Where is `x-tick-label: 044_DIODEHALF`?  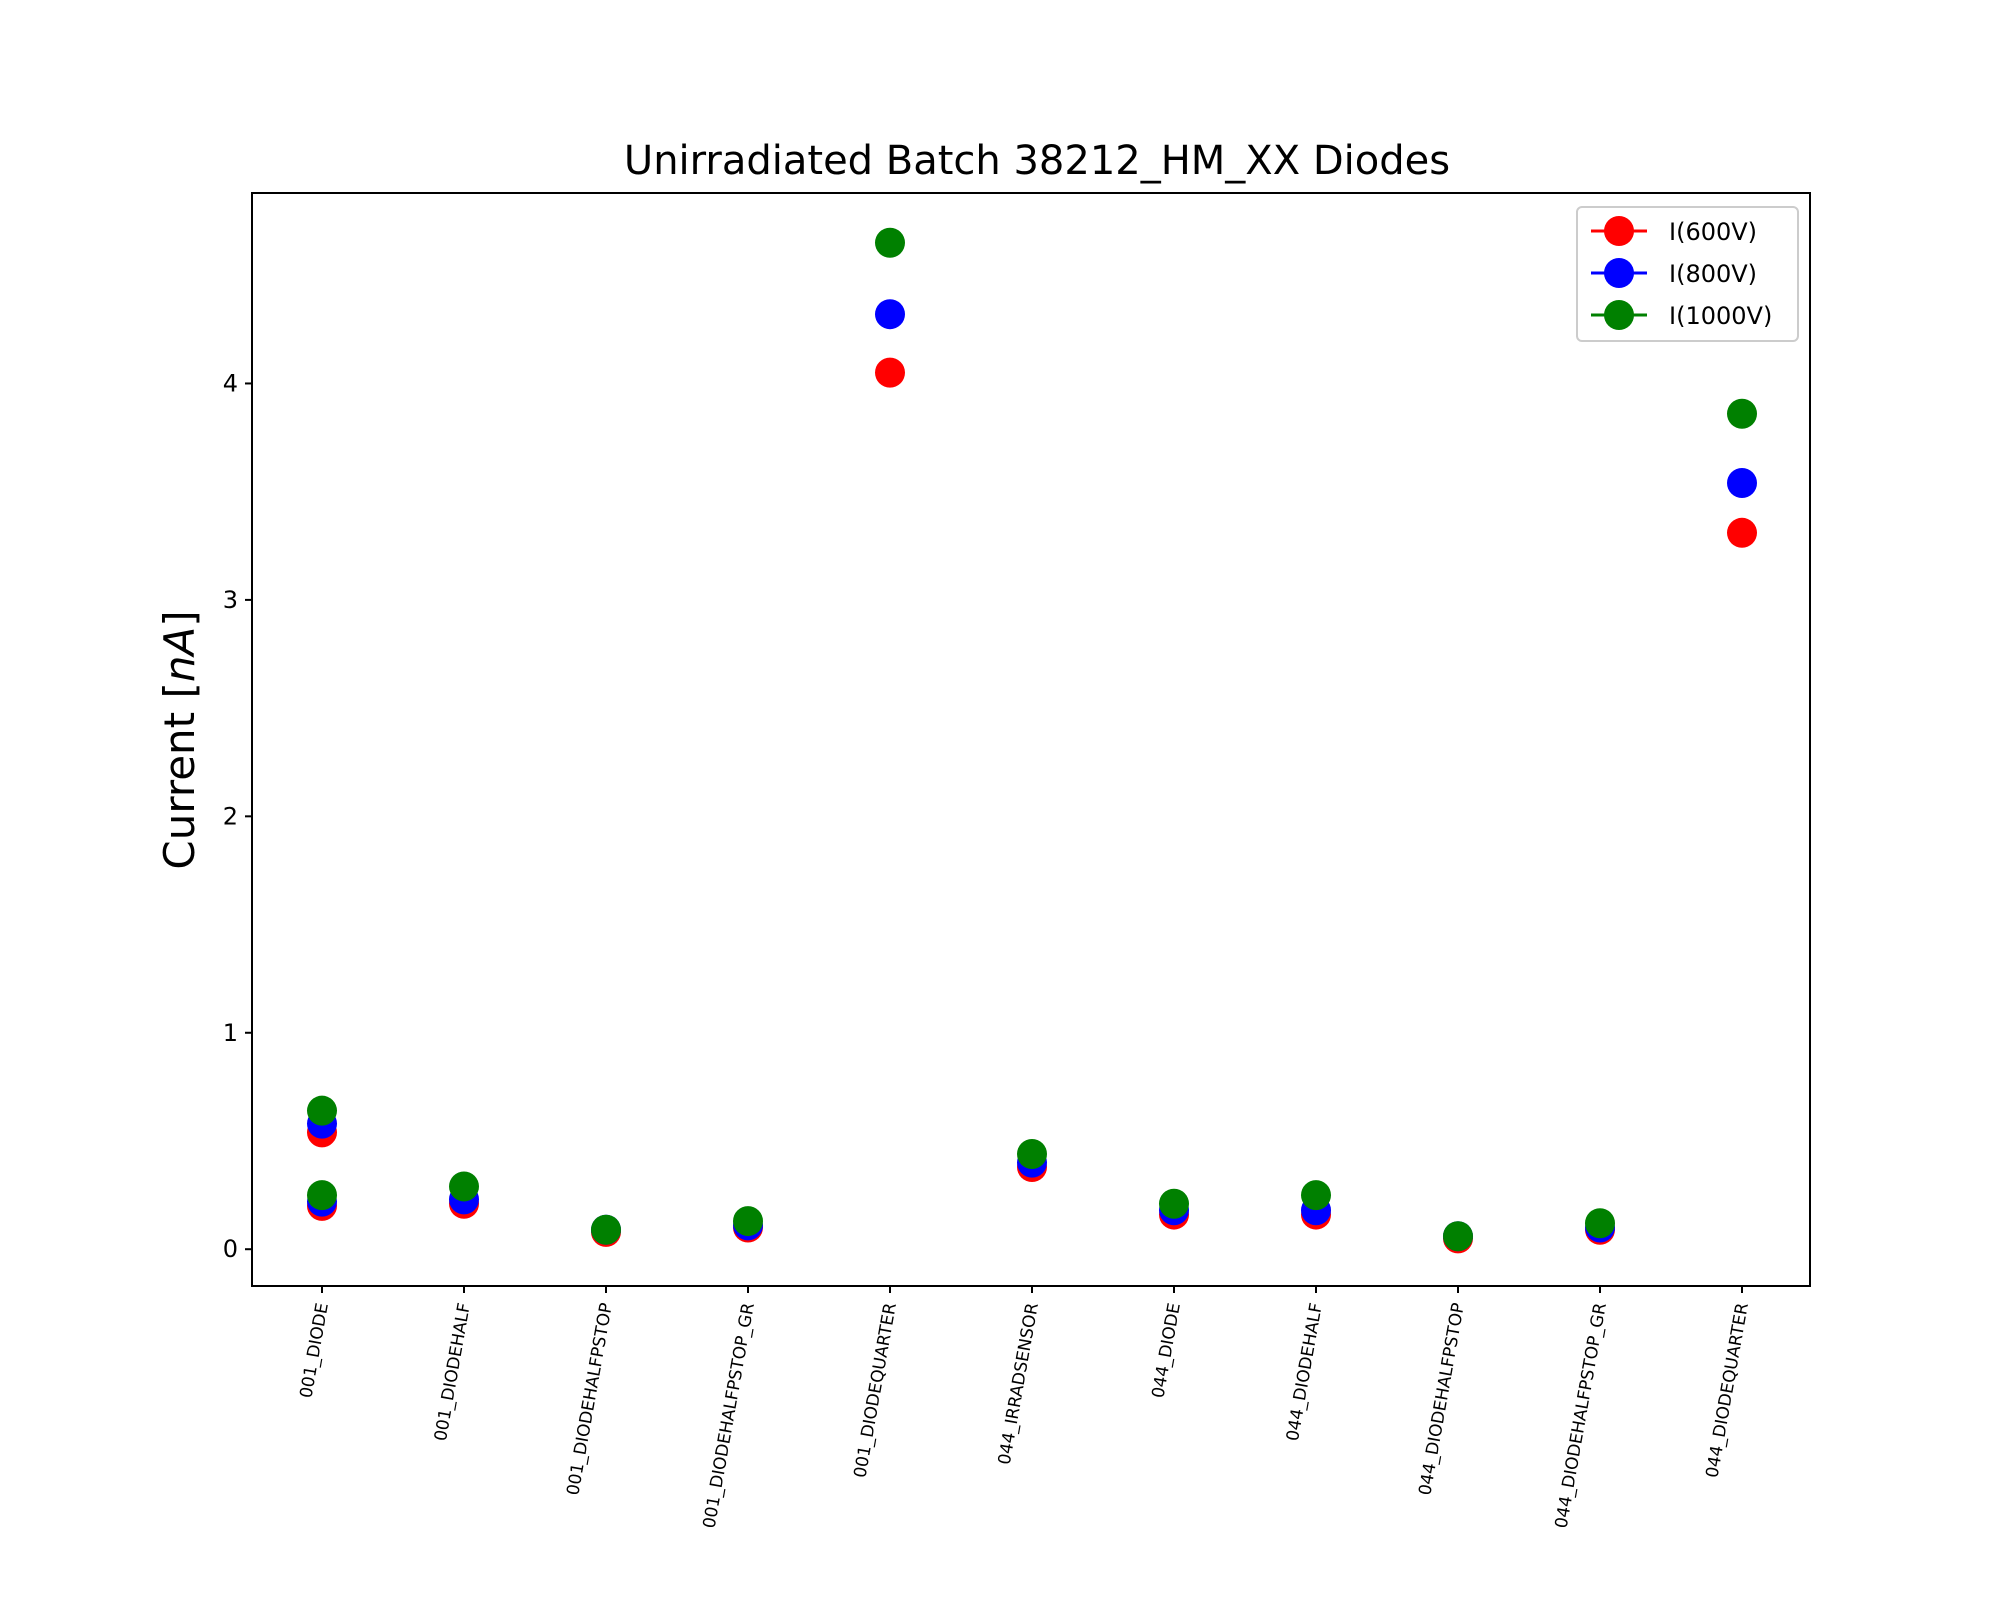
x-tick-label: 044_DIODEHALF is located at coordinates (1305, 1371).